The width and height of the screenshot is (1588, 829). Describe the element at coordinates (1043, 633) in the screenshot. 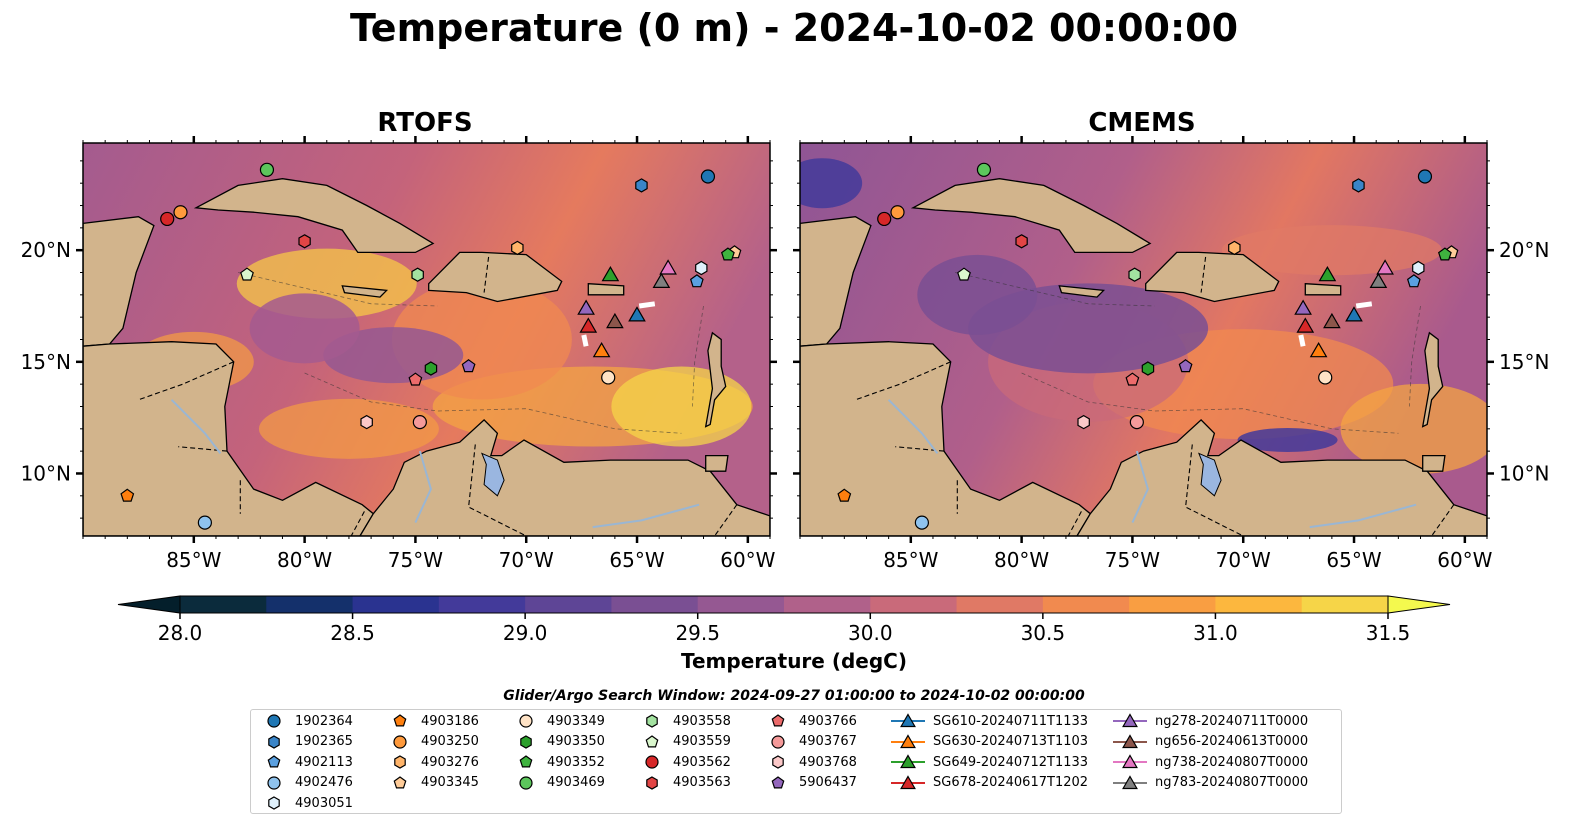

I see `colorbar-tick-label: 30.5` at that location.